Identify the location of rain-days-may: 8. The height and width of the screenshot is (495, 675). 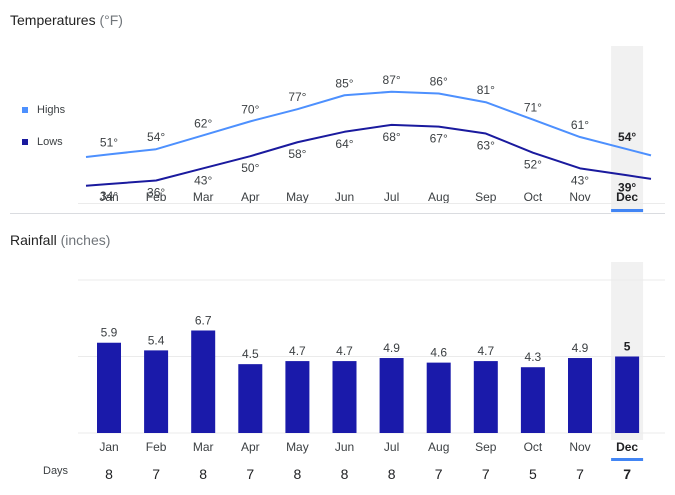
(298, 474).